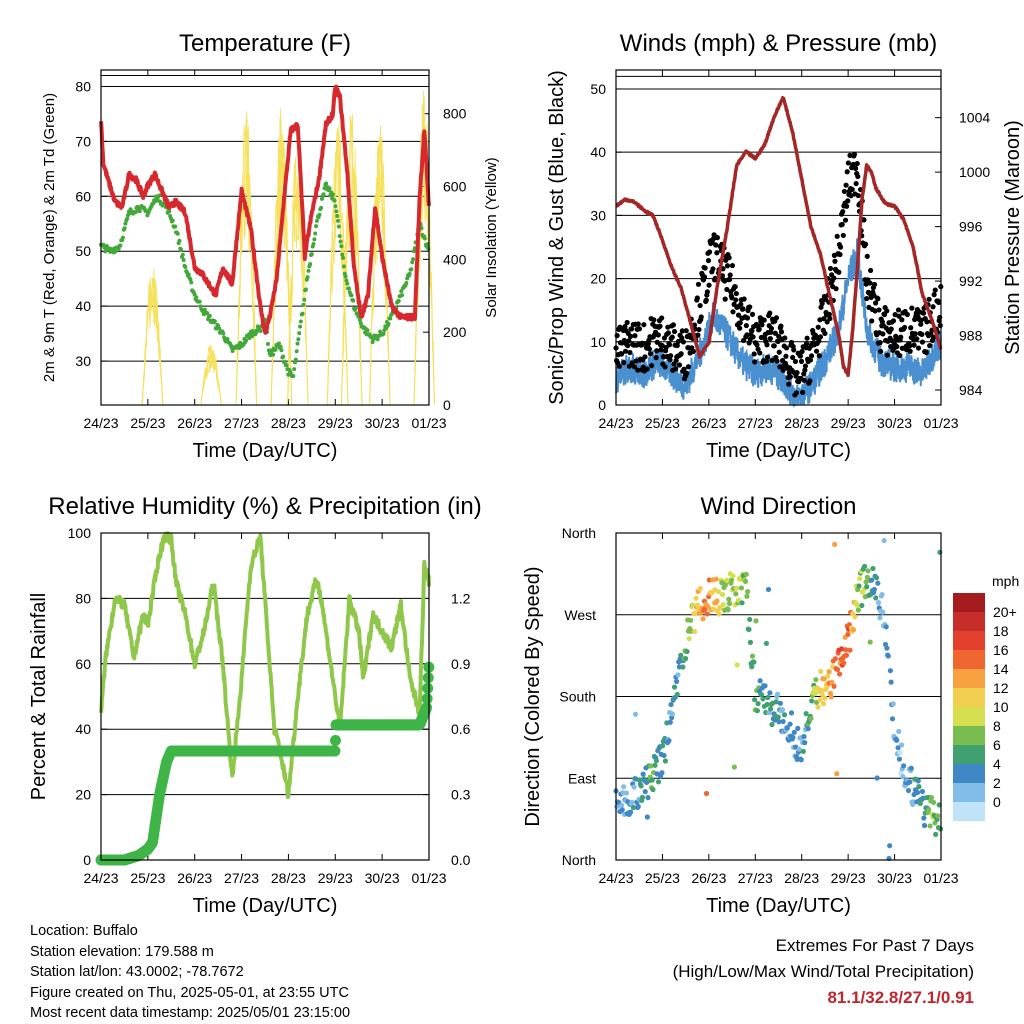 Image resolution: width=1024 pixels, height=1024 pixels. I want to click on chart-title: Winds (mph) & Pressure (mb), so click(778, 43).